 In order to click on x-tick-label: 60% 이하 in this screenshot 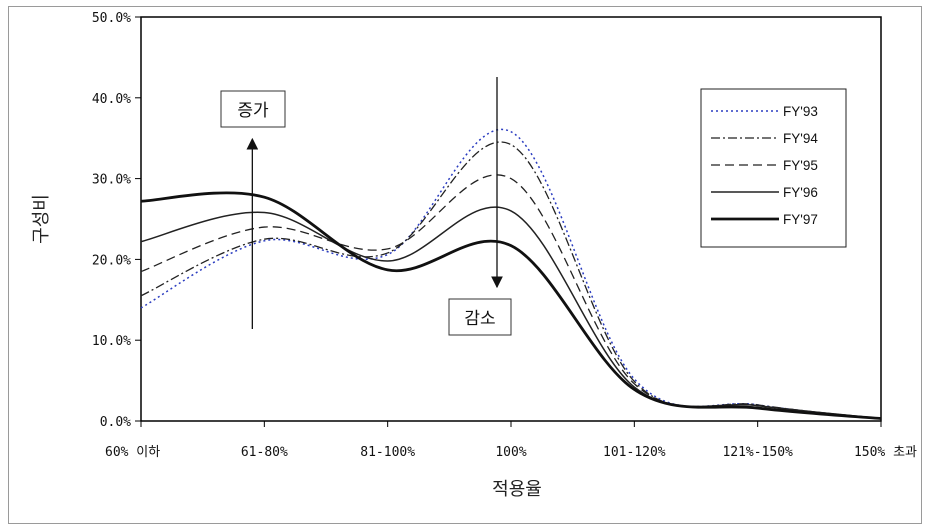, I will do `click(132, 452)`.